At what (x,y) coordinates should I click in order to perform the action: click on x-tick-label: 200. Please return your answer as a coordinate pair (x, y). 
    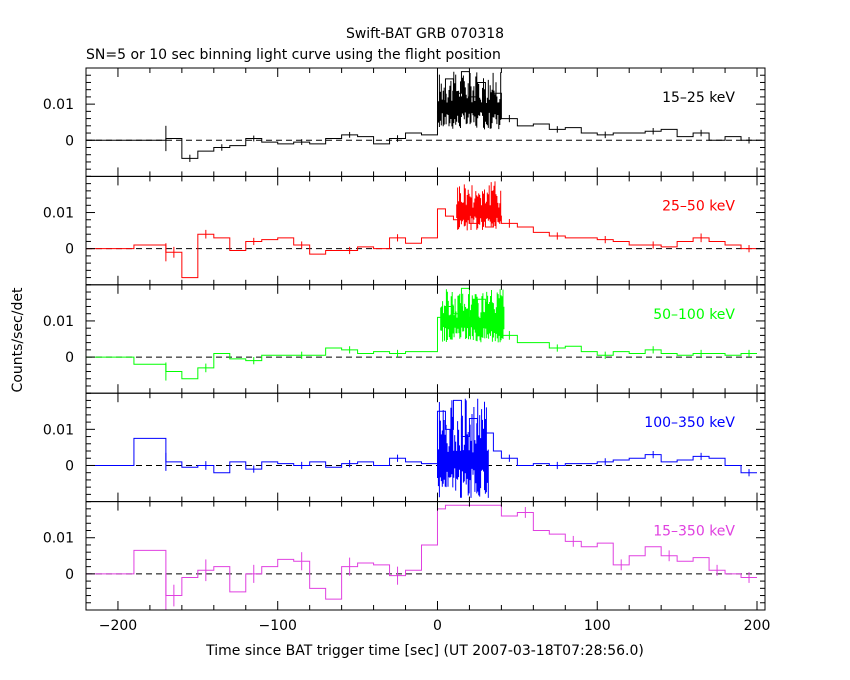
    Looking at the image, I should click on (757, 626).